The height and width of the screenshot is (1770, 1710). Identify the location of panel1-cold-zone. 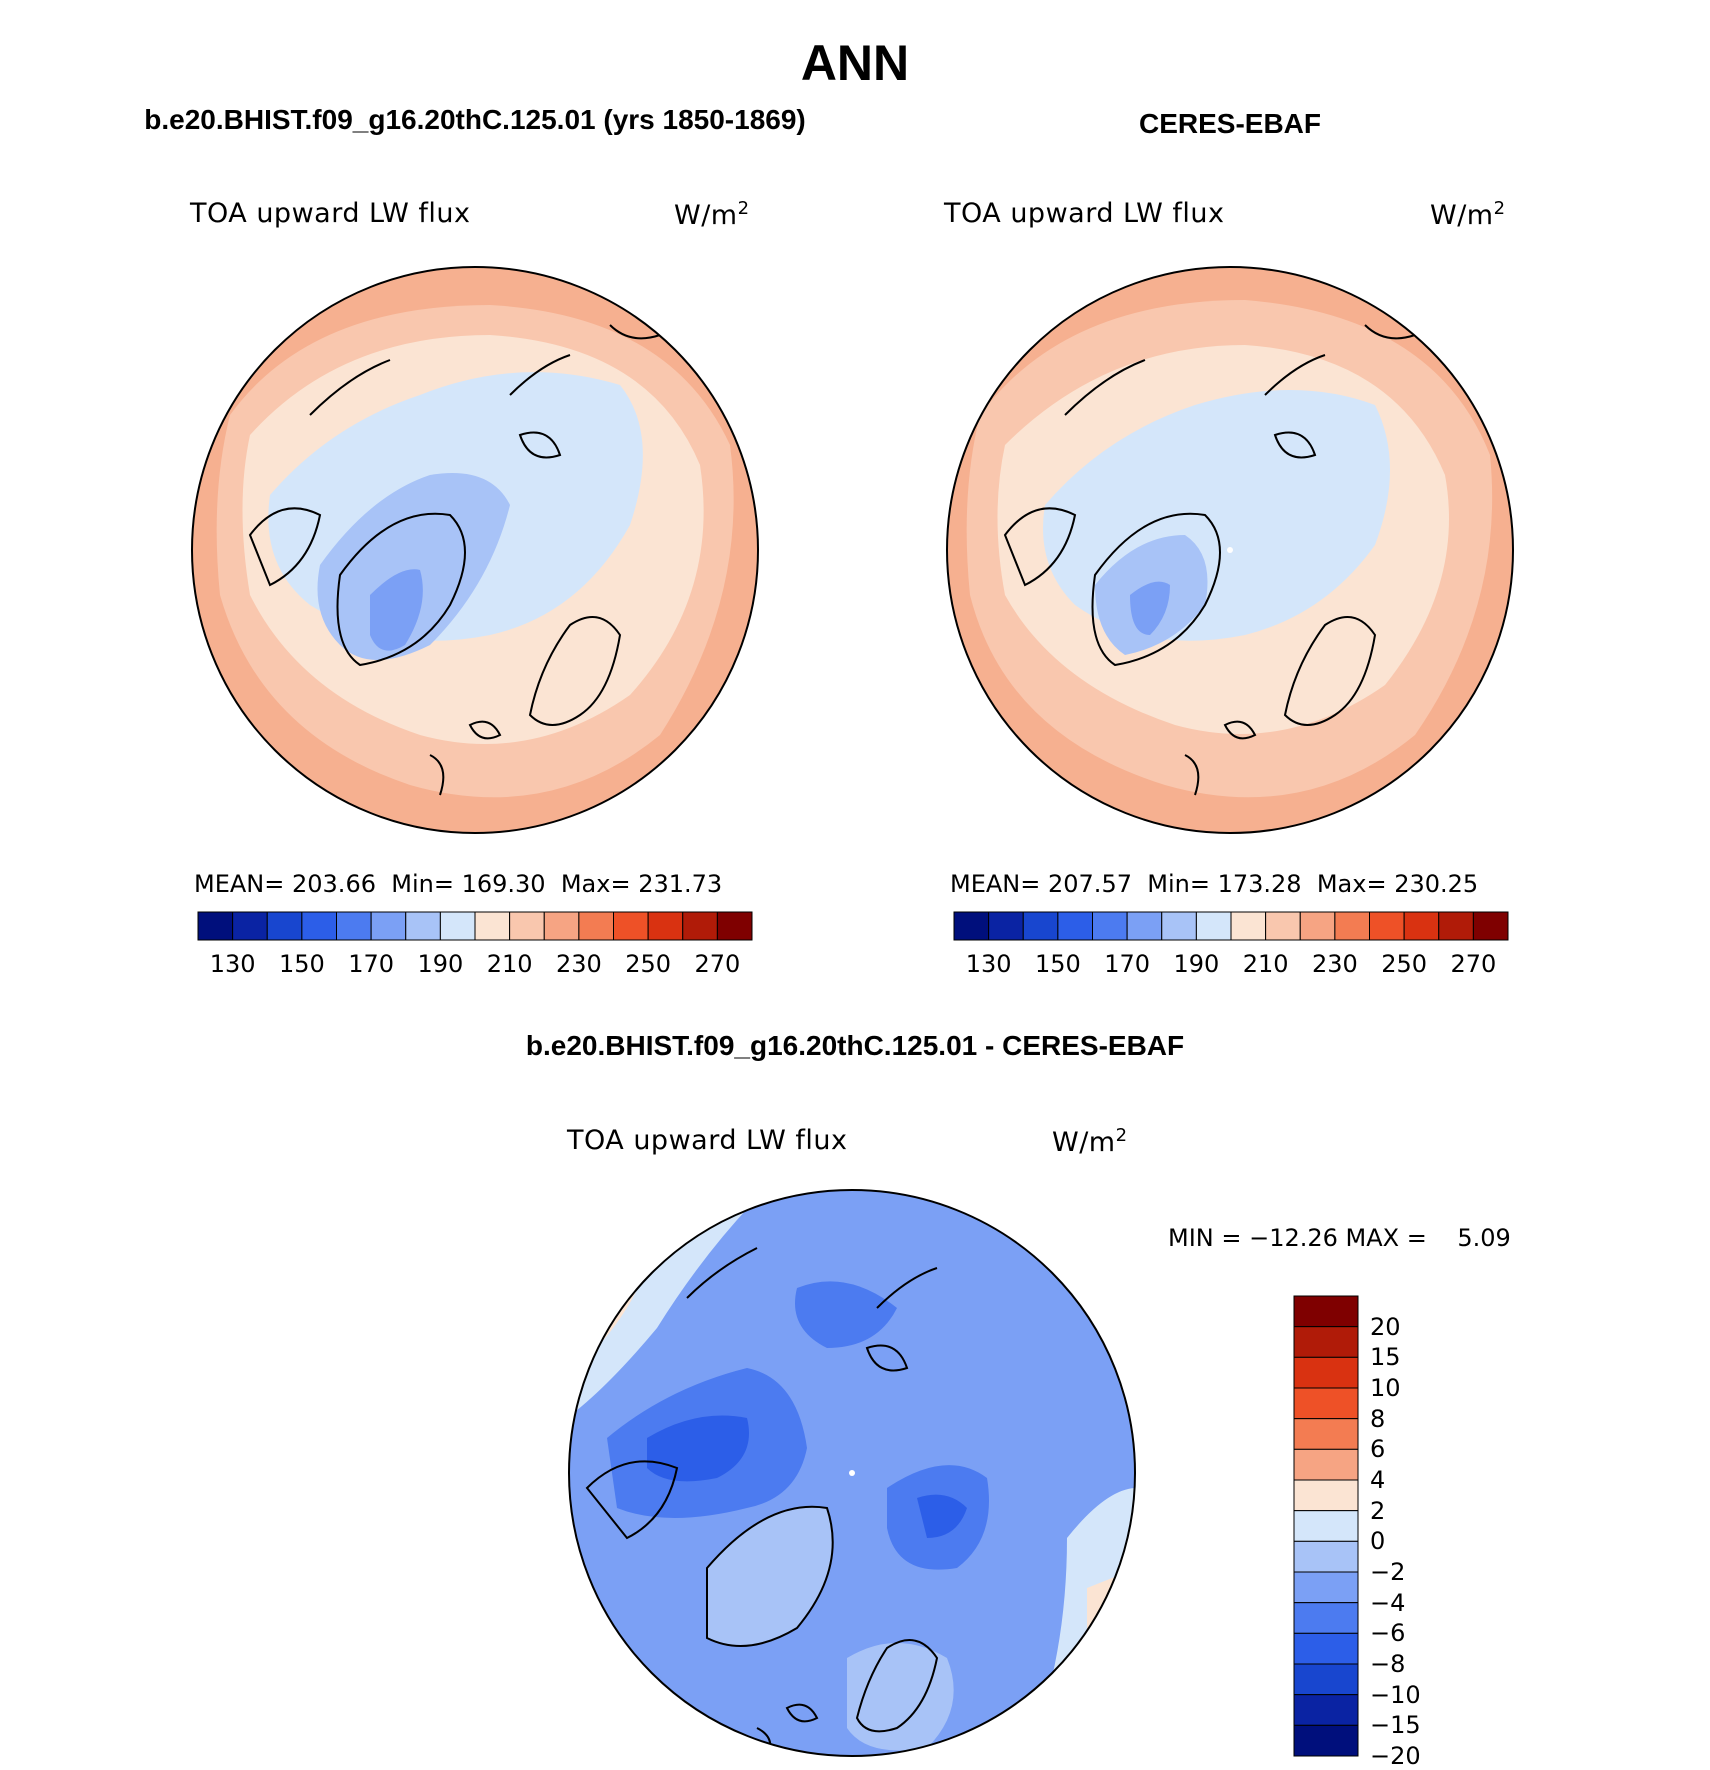
(413, 566).